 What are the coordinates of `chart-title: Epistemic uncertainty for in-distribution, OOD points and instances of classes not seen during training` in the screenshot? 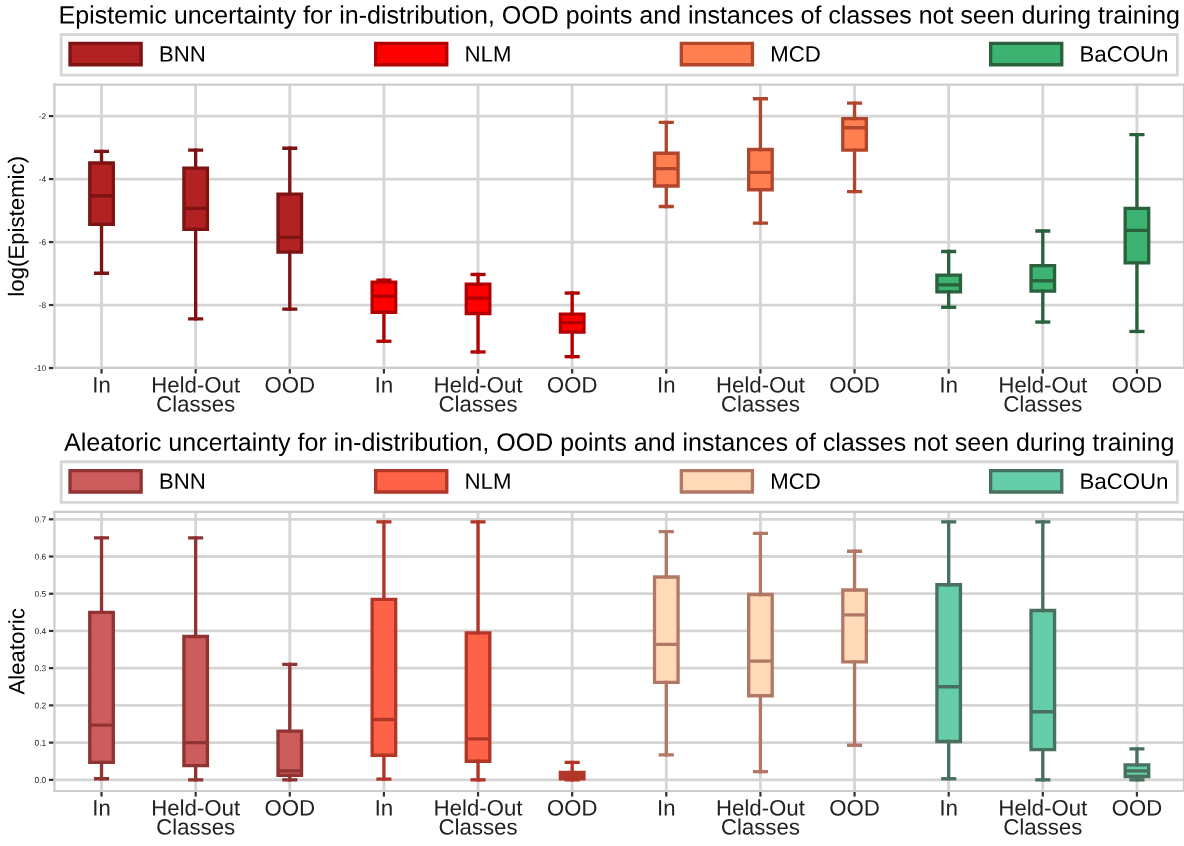 It's located at (619, 17).